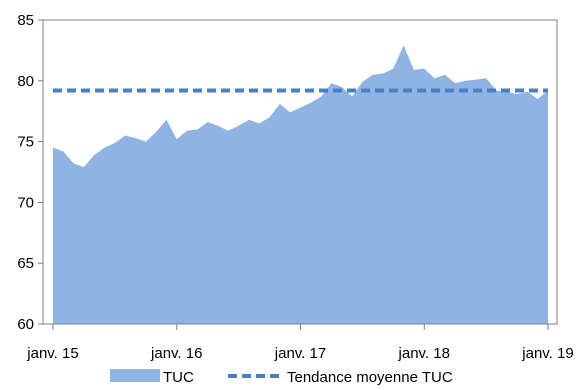 This screenshot has height=390, width=588. What do you see at coordinates (25, 263) in the screenshot?
I see `y-tick-label: 65` at bounding box center [25, 263].